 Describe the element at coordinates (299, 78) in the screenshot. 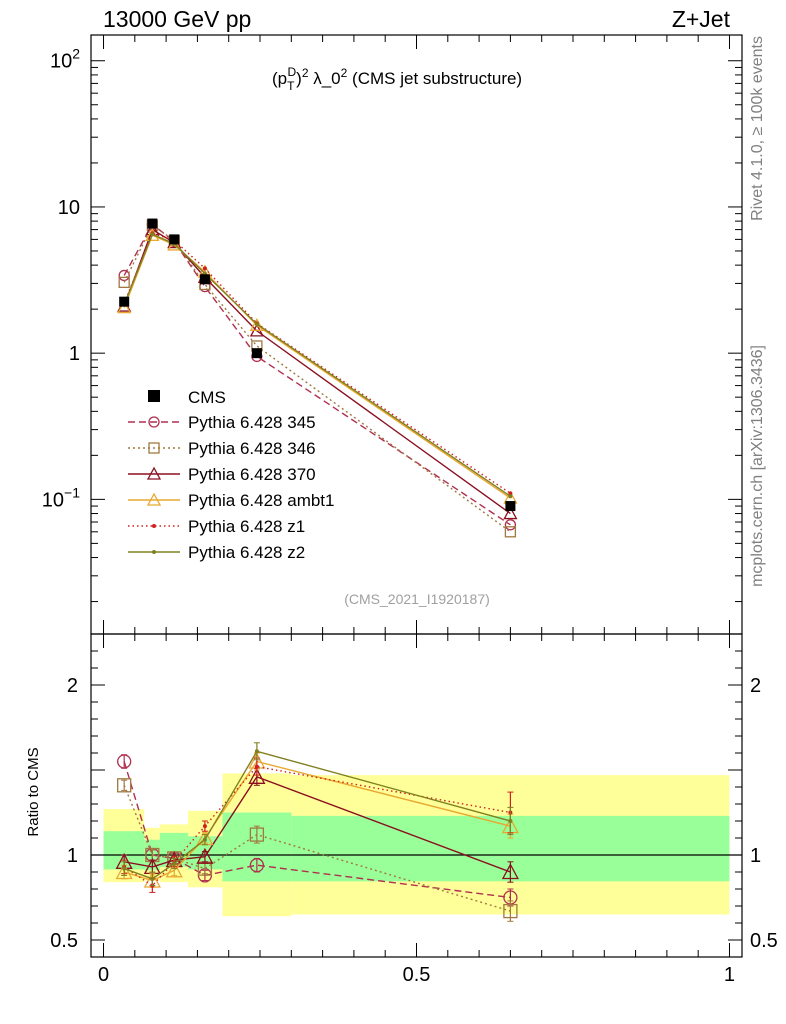

I see `title-part-close: )` at that location.